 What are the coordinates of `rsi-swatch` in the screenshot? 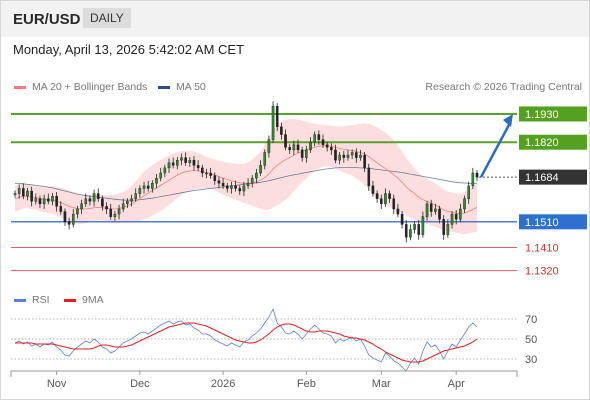 It's located at (20, 300).